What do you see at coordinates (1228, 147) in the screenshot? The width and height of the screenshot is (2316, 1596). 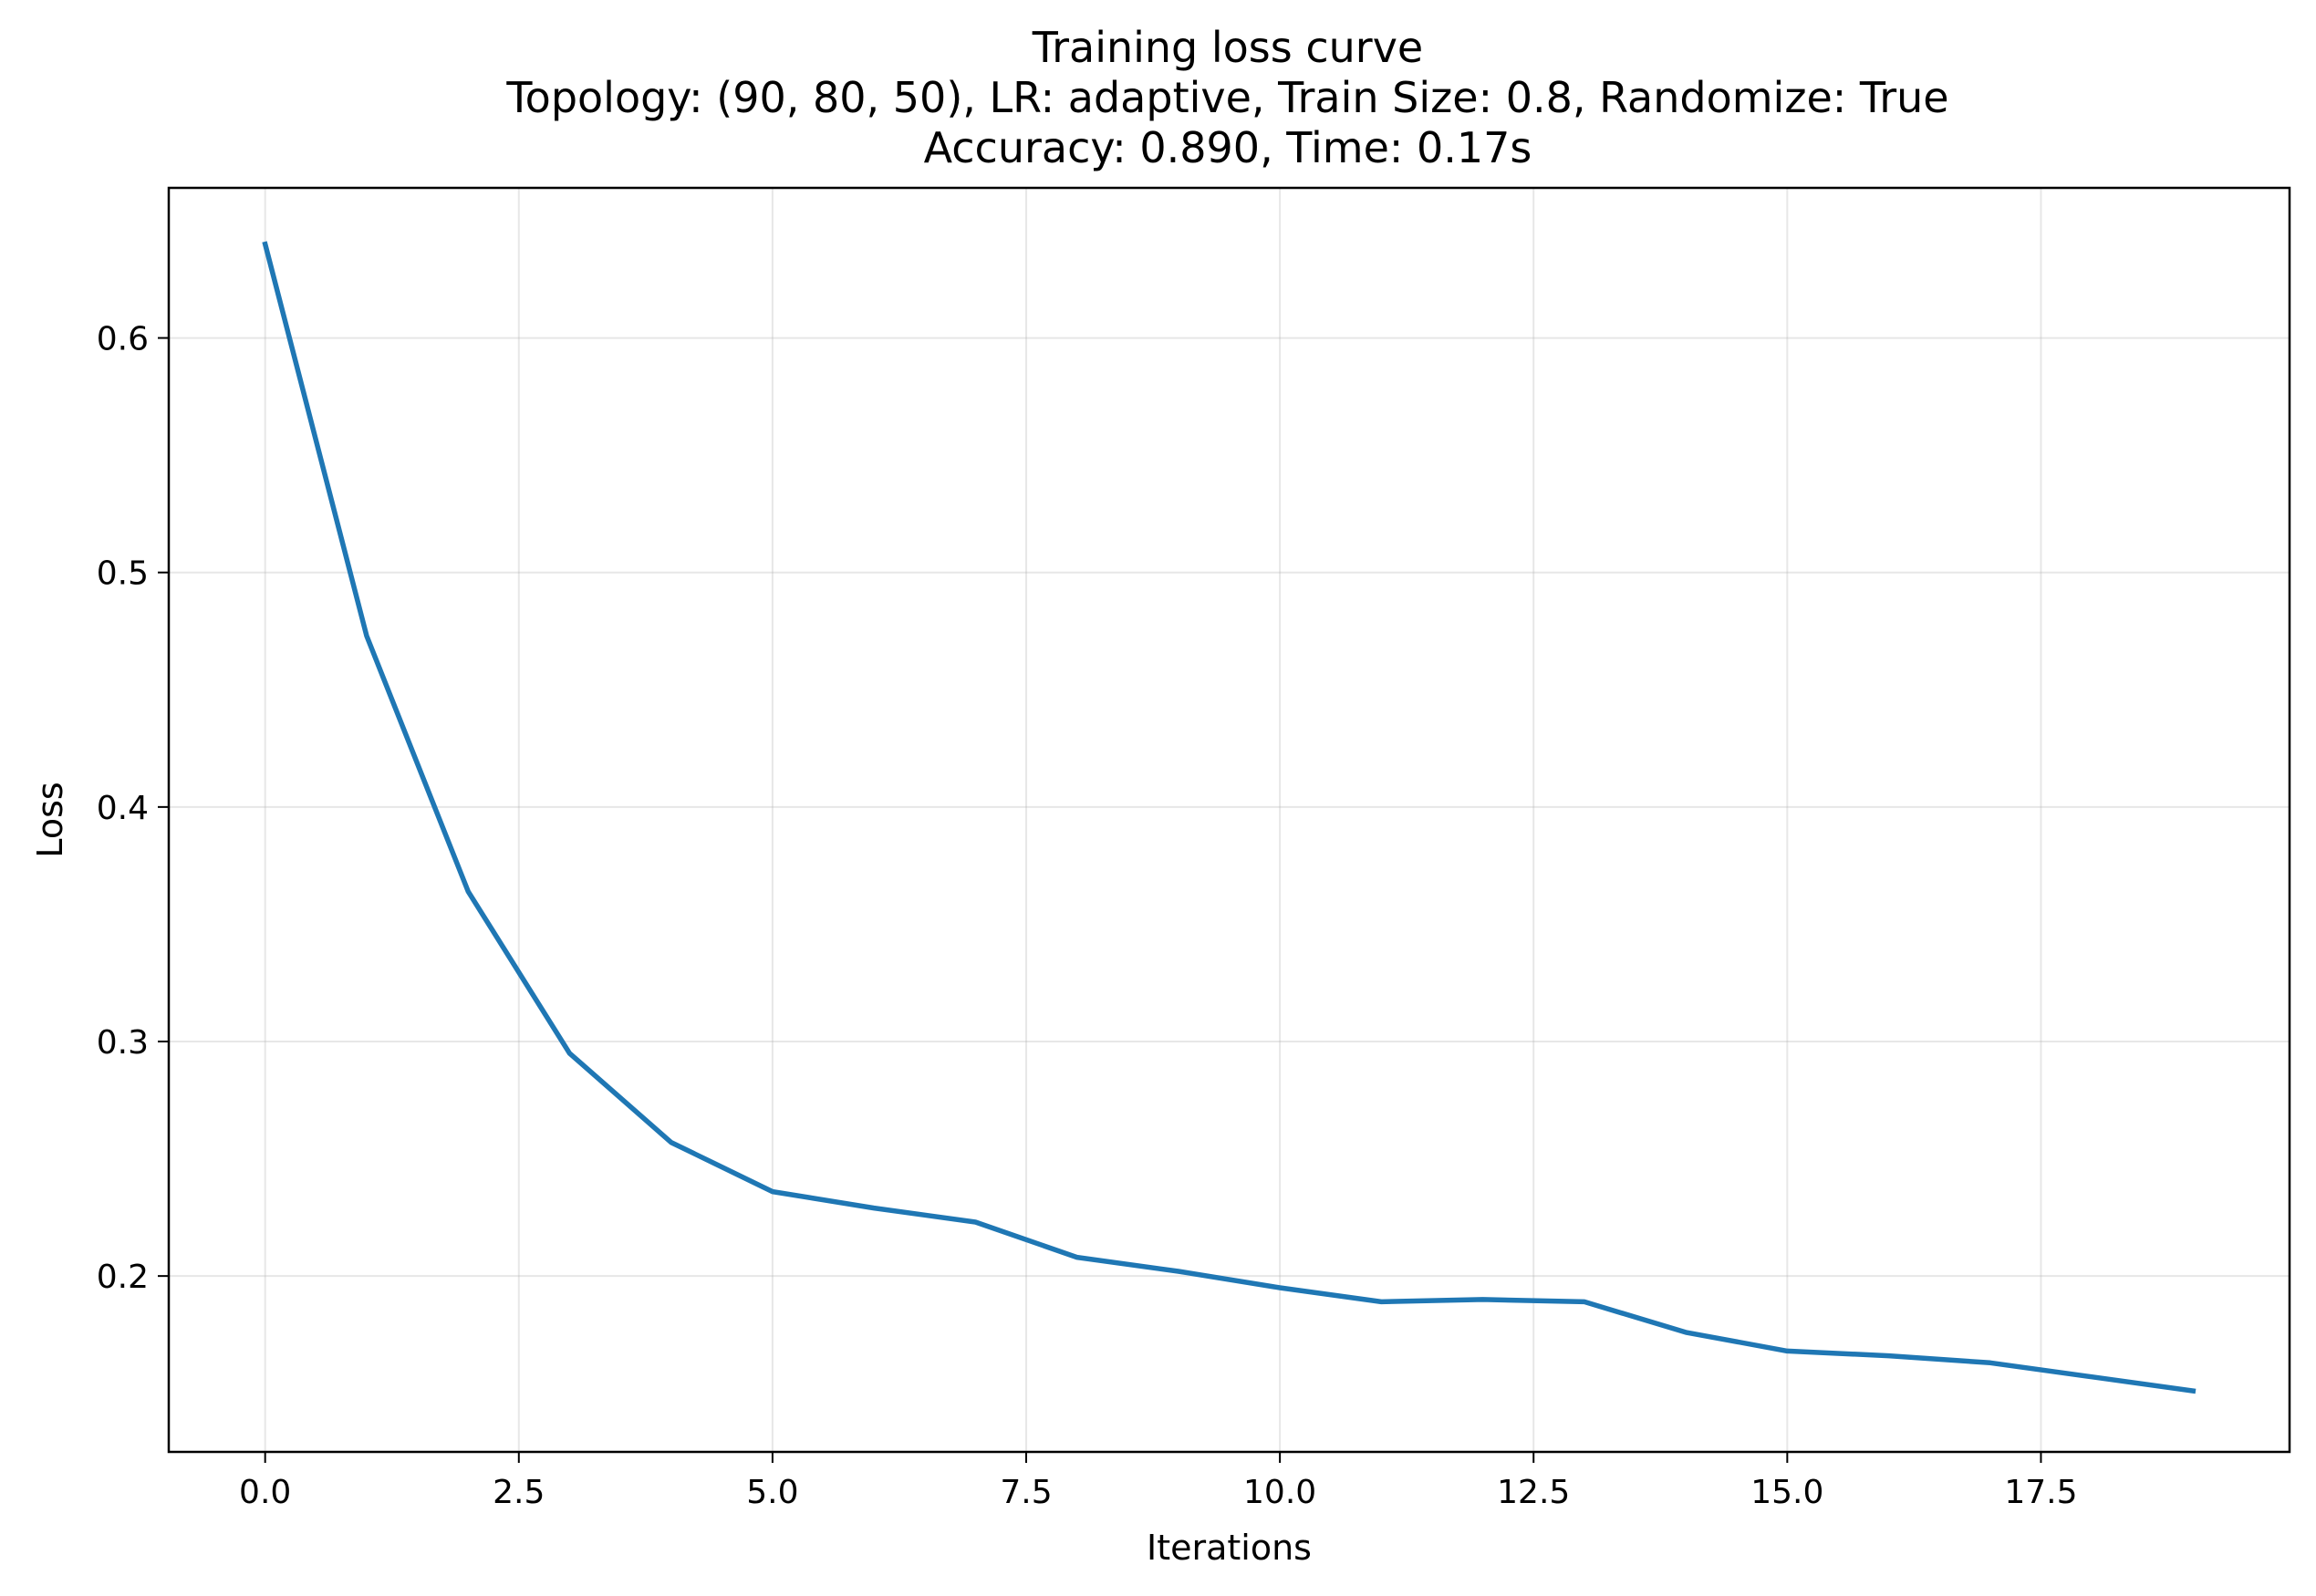 I see `chart-subtitle-line-2: Accuracy: 0.890, Time: 0.17s` at bounding box center [1228, 147].